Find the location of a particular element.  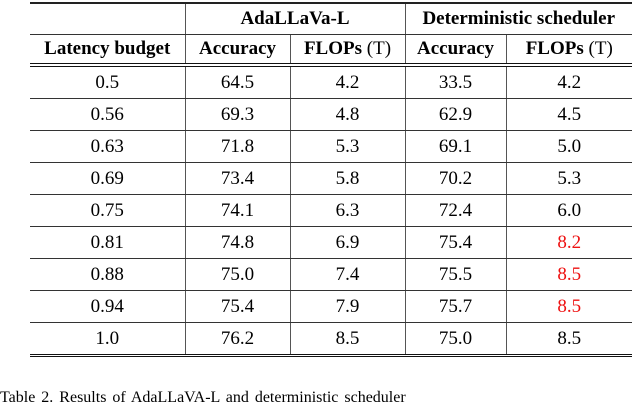

group-header-deterministic: Deterministic scheduler is located at coordinates (518, 19).